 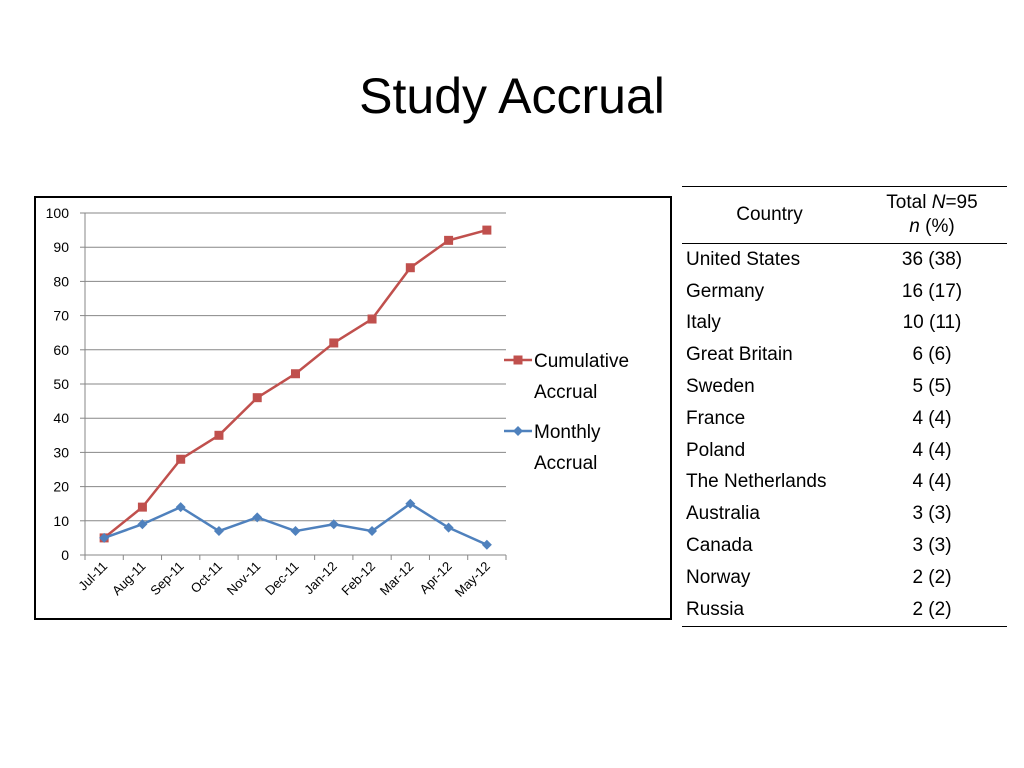 I want to click on table-row: United States 36 (38), so click(x=844, y=260).